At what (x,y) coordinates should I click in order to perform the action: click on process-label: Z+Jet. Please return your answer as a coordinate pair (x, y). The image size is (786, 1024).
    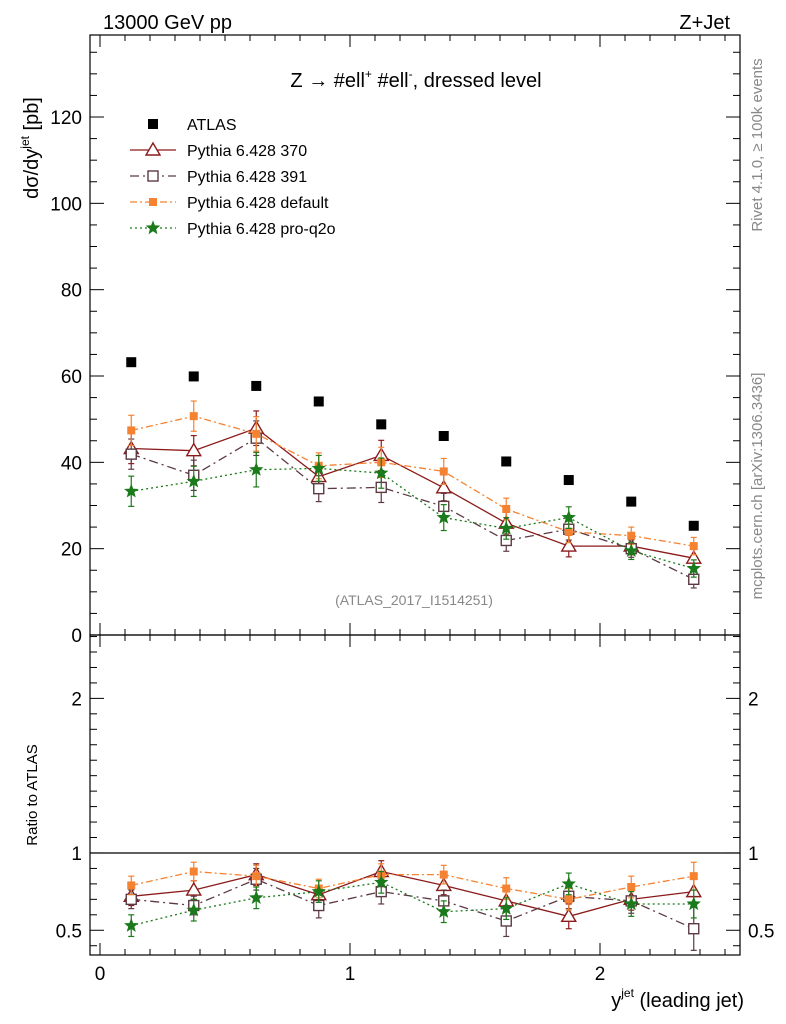
    Looking at the image, I should click on (704, 23).